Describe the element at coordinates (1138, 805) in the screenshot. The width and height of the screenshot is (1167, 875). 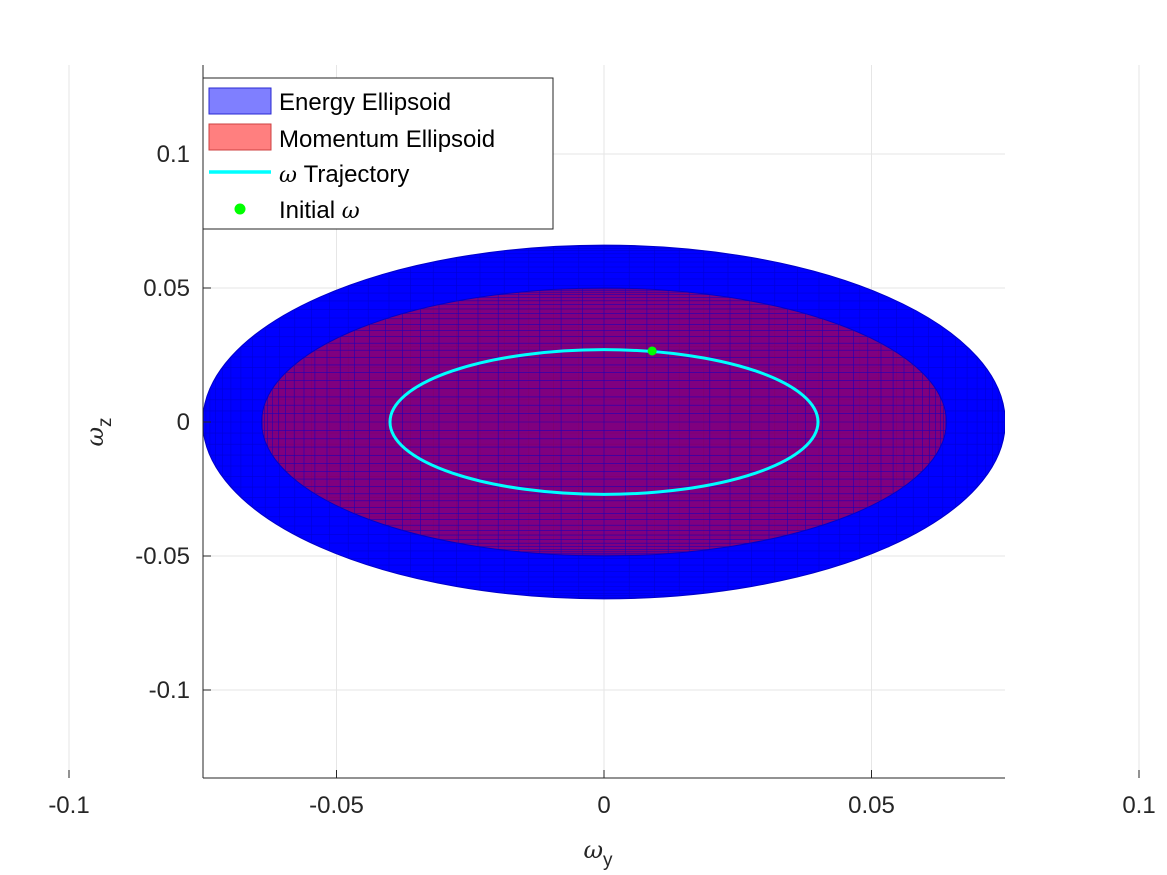
I see `x-tick-label-4: 0.1` at that location.